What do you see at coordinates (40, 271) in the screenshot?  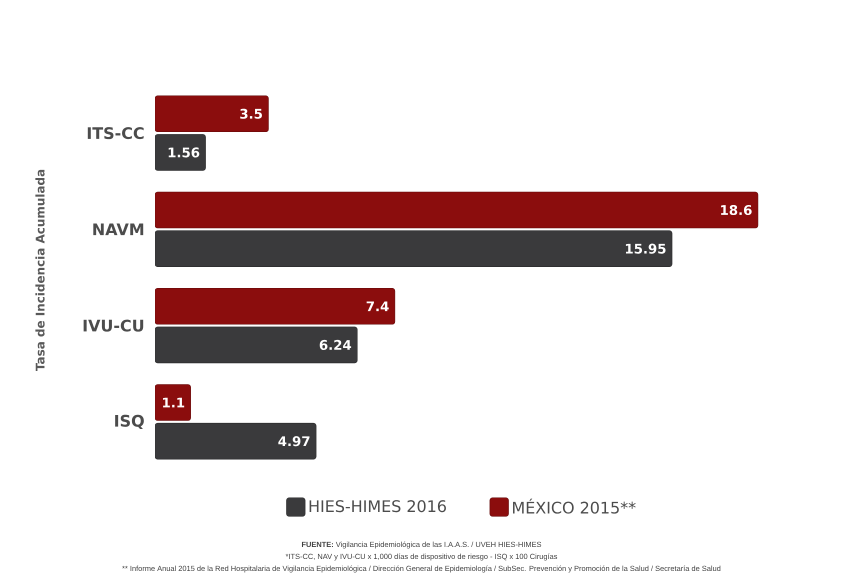 I see `y-axis-title: Tasa de Incidencia Acumulada` at bounding box center [40, 271].